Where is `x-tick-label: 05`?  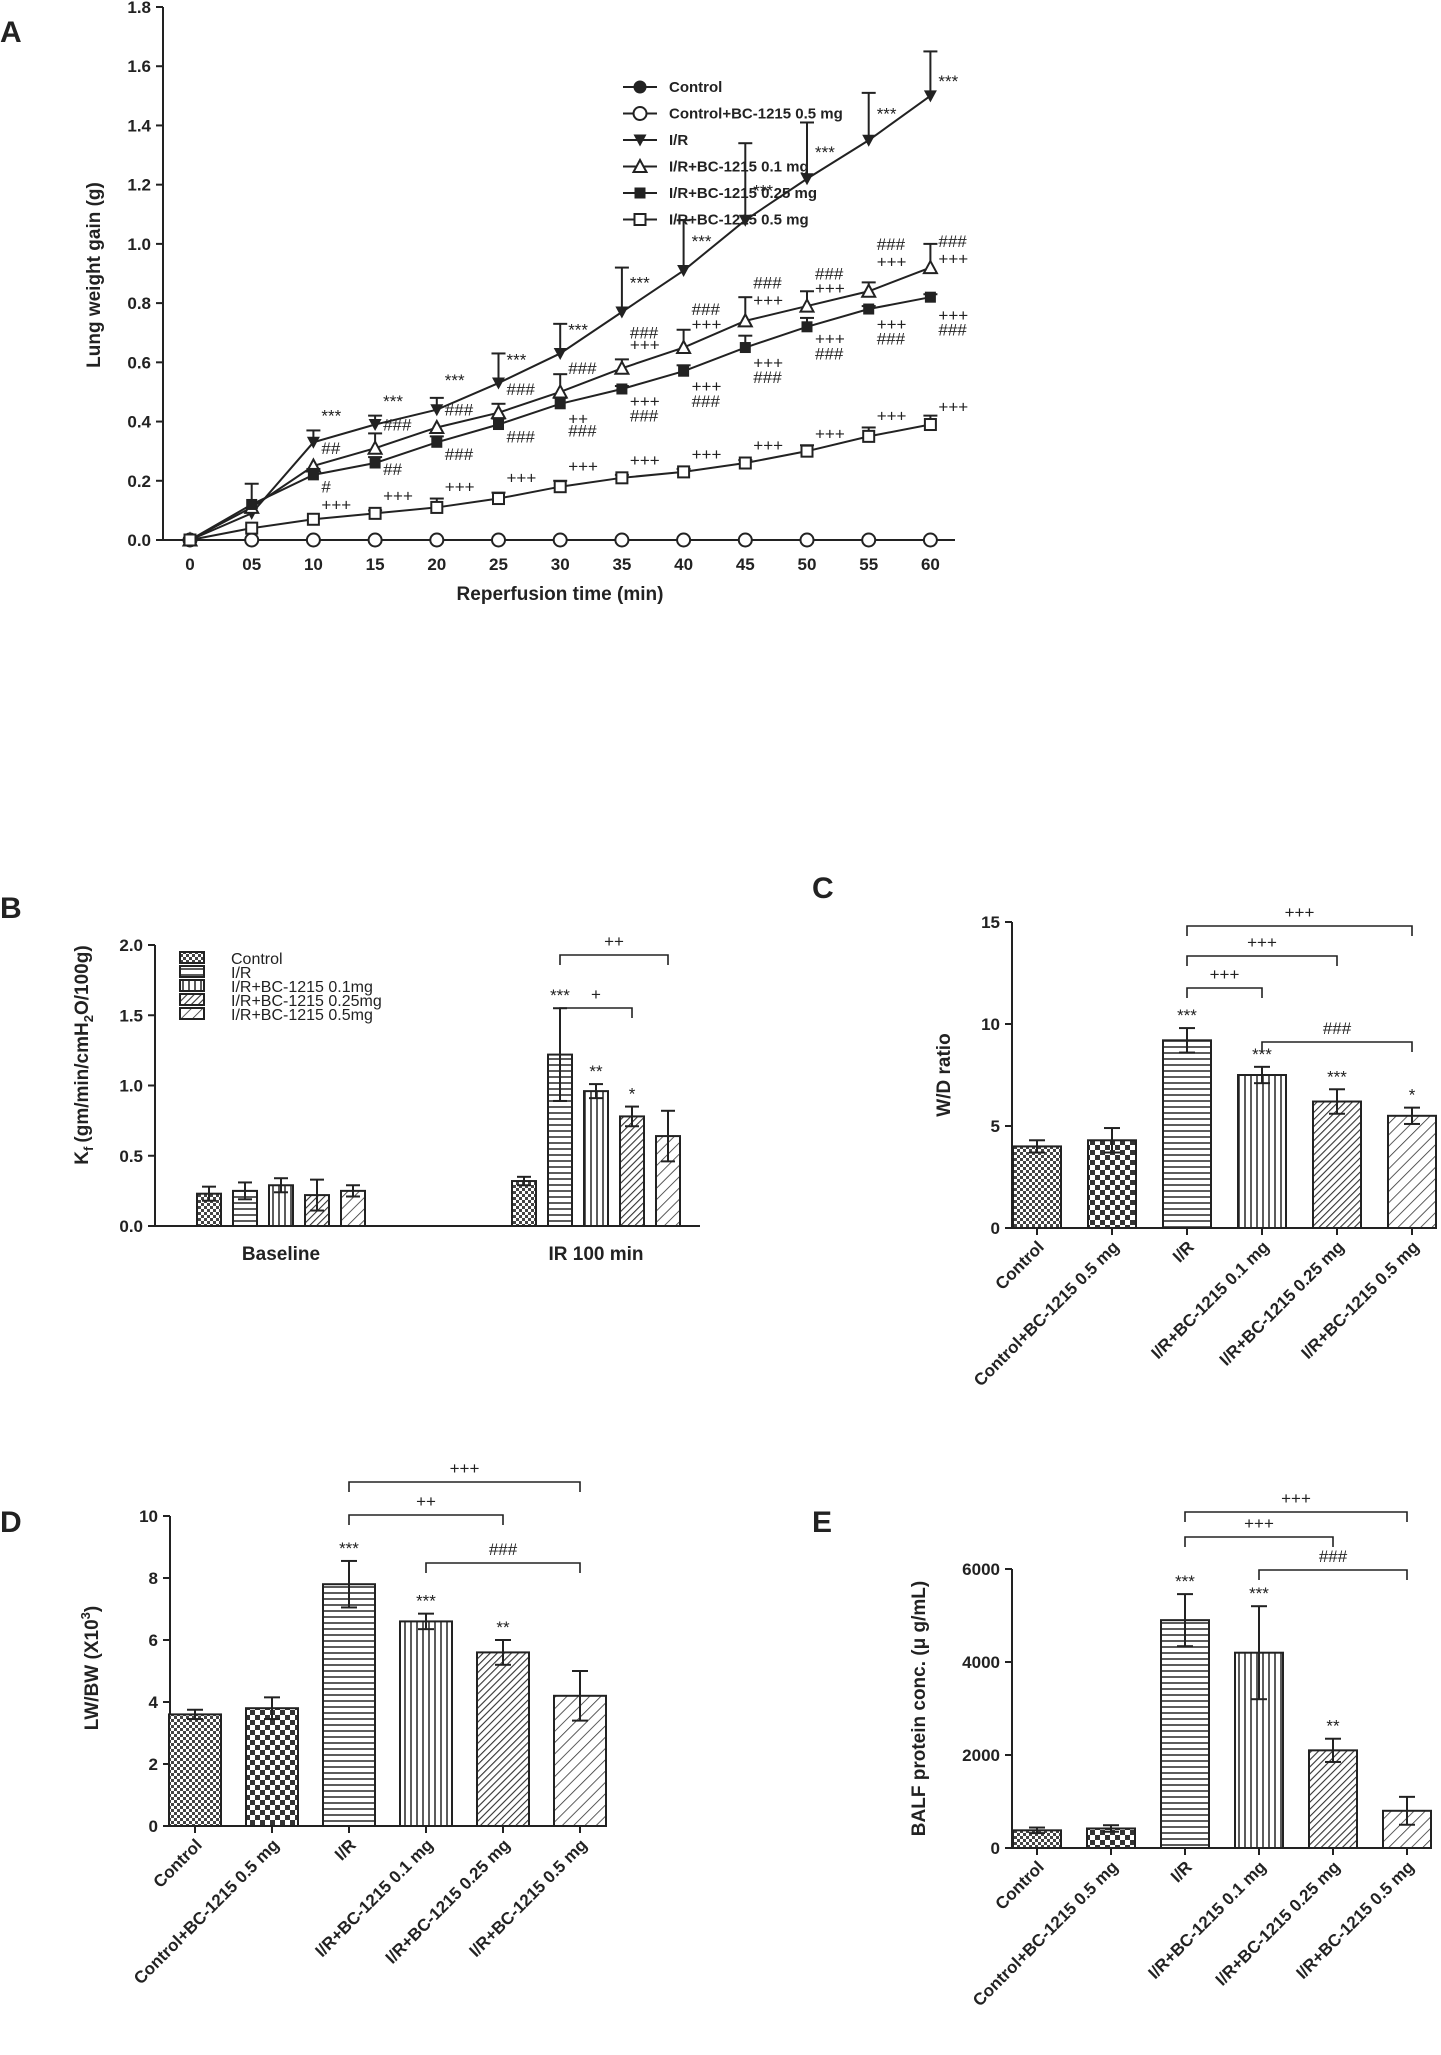 x-tick-label: 05 is located at coordinates (251, 564).